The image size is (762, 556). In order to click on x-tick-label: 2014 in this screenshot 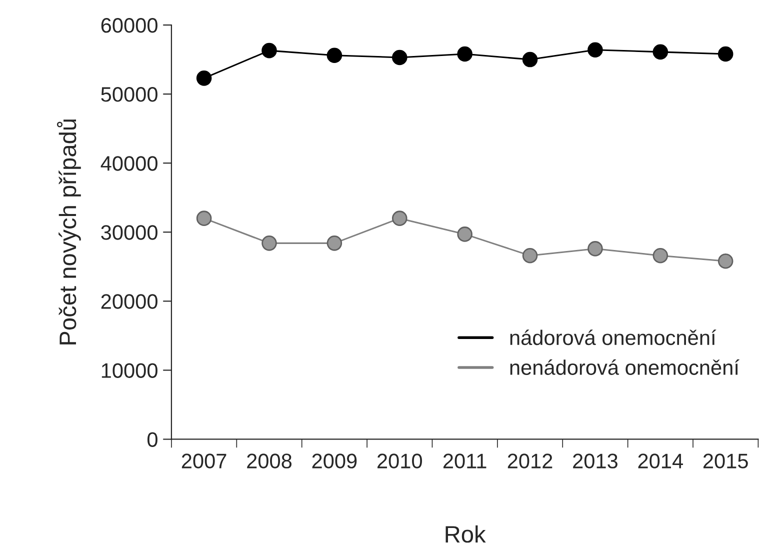, I will do `click(660, 461)`.